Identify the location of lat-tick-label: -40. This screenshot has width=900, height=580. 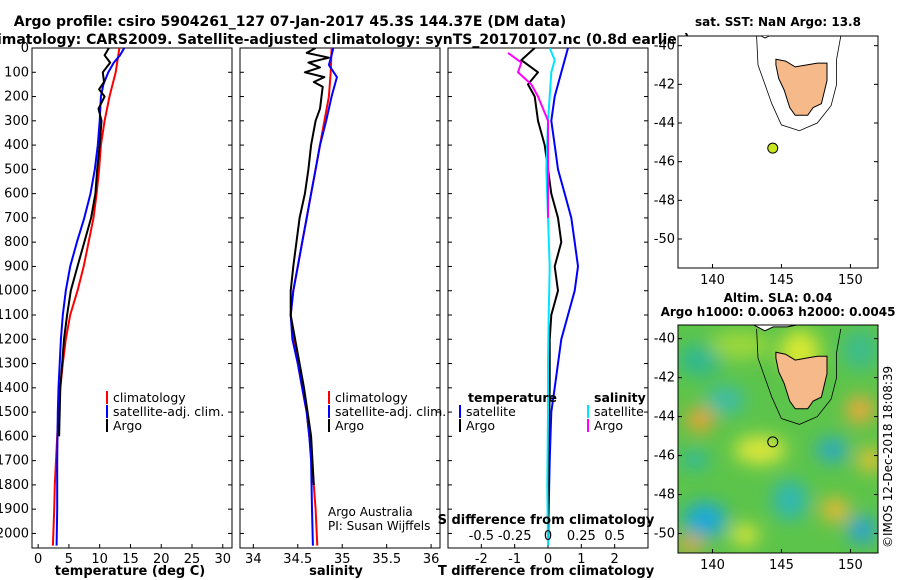
(664, 46).